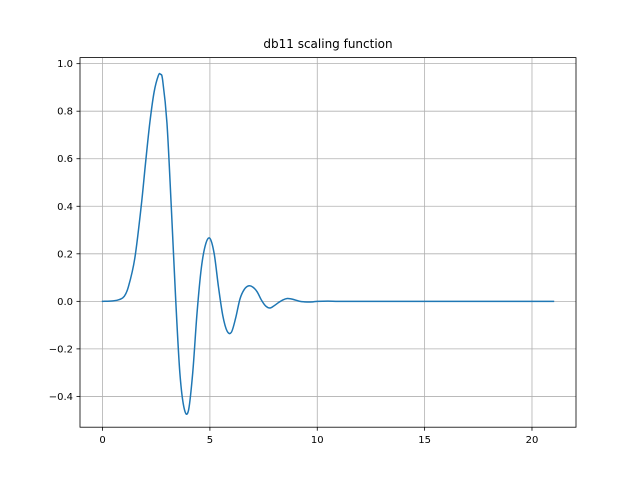 This screenshot has height=480, width=640. Describe the element at coordinates (317, 440) in the screenshot. I see `x-tick-label: 10` at that location.